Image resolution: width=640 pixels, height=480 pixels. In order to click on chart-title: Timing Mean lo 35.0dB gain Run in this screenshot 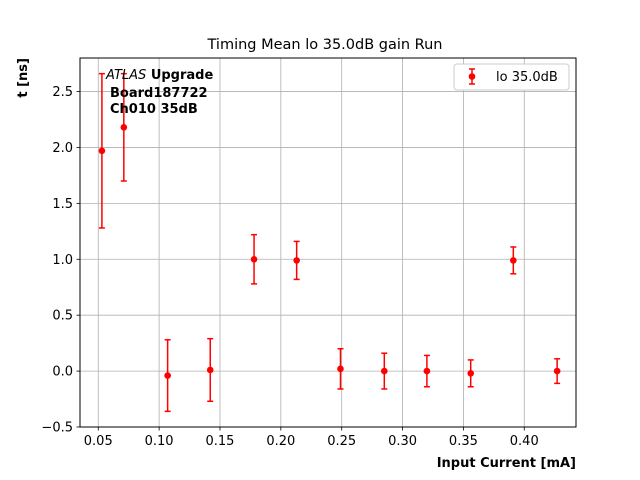, I will do `click(325, 45)`.